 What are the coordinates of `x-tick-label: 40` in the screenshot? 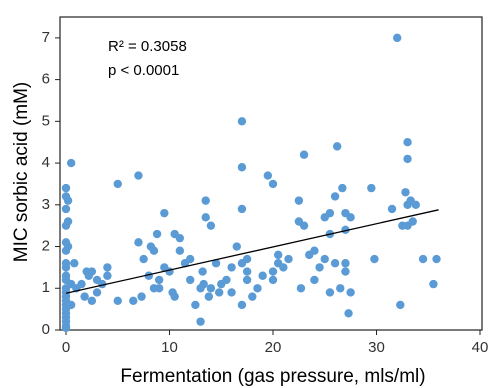 It's located at (480, 347).